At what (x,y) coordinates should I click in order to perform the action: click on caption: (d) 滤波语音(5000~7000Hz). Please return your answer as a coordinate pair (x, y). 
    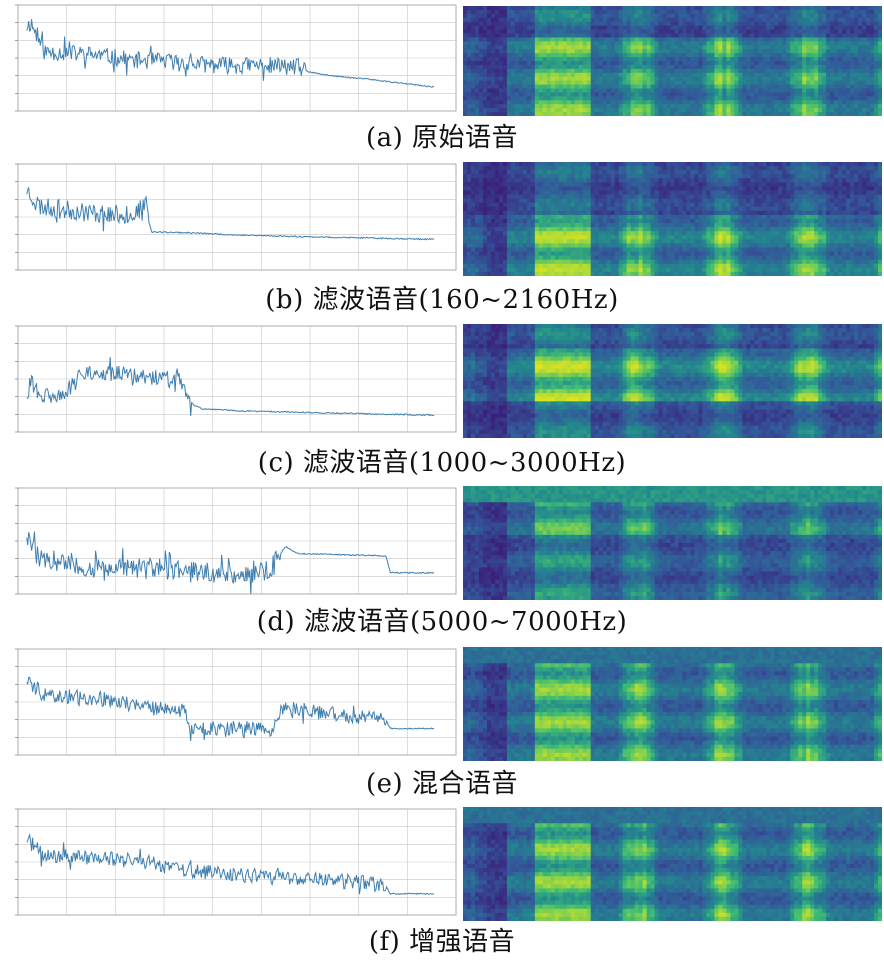
    Looking at the image, I should click on (442, 622).